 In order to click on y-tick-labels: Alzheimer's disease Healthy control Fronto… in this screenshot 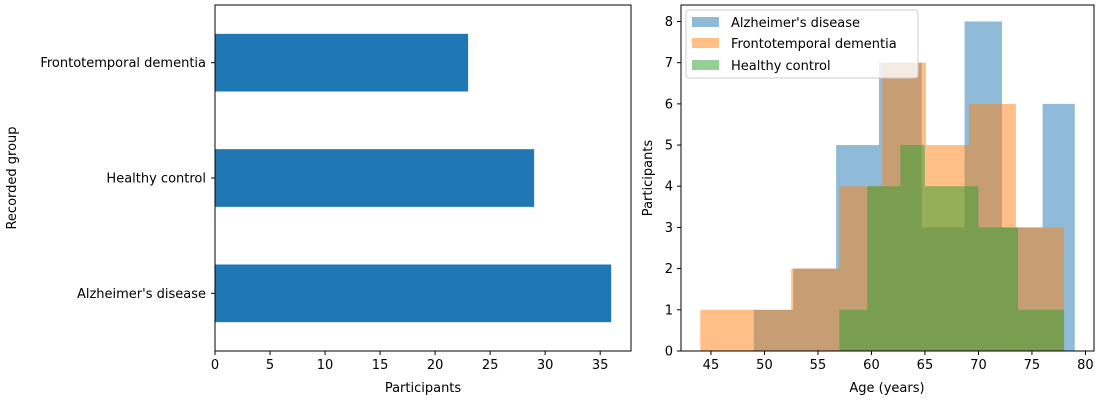, I will do `click(127, 179)`.